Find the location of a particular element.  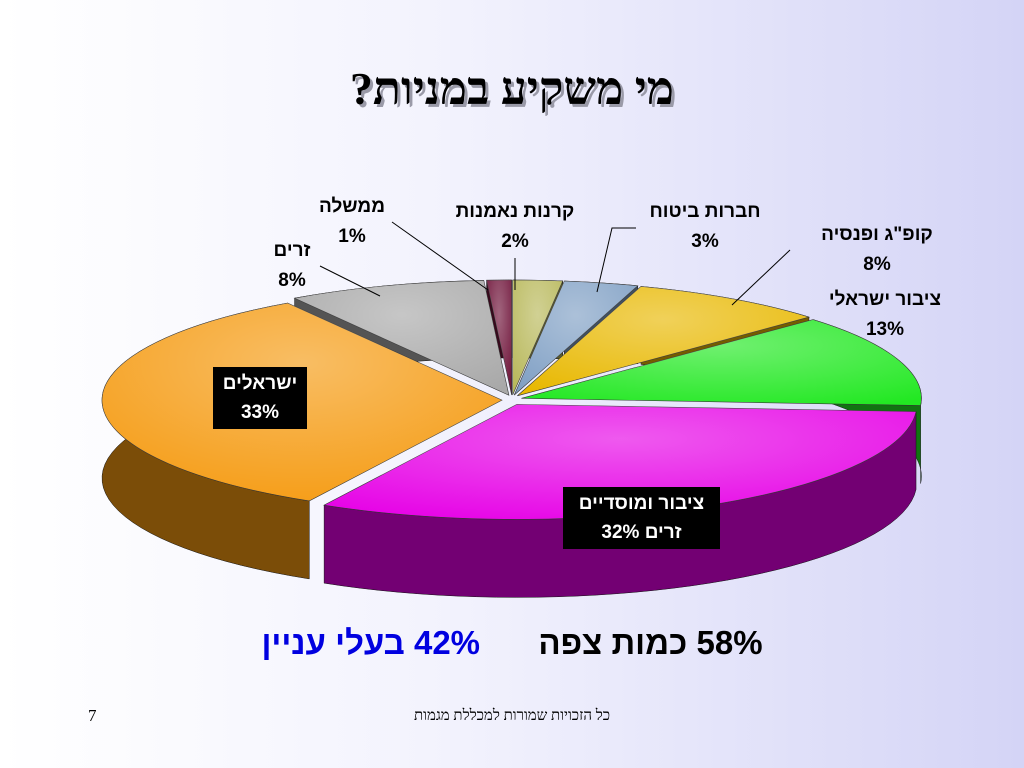

value-label: 3% is located at coordinates (705, 241).